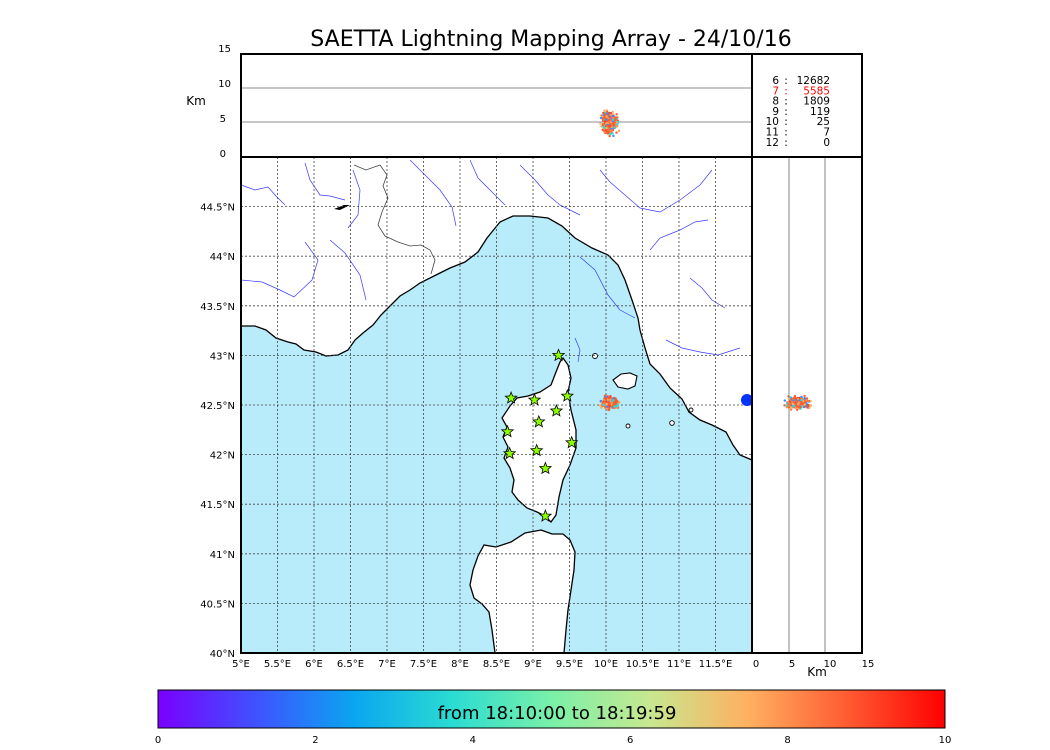 The width and height of the screenshot is (1050, 750). I want to click on side-marker-blue, so click(747, 400).